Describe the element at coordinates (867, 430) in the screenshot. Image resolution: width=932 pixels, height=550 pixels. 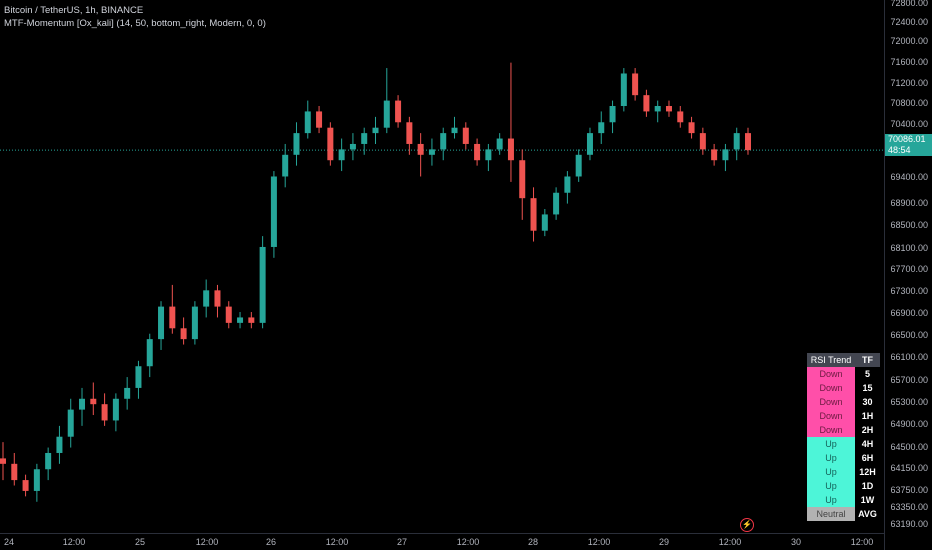
I see `timeframe-cell: 2H` at that location.